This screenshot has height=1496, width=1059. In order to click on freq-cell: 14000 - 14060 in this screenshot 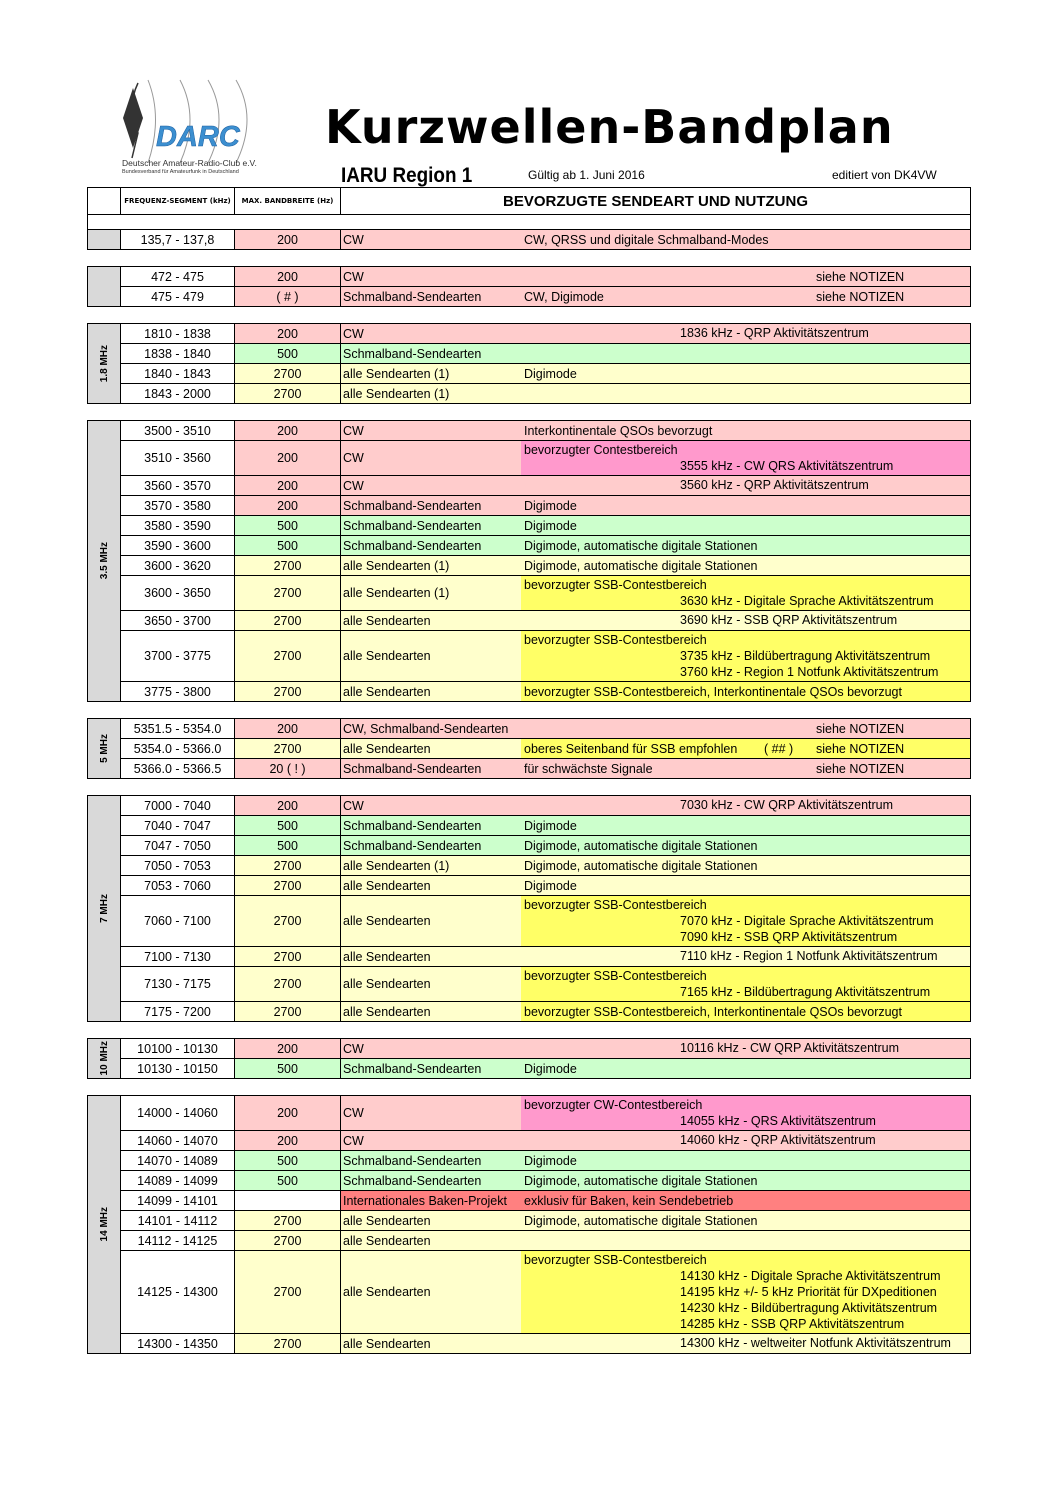, I will do `click(178, 1113)`.